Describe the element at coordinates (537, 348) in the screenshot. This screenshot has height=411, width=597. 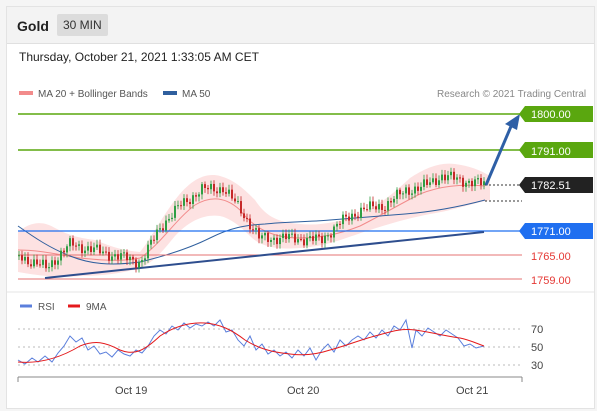
I see `rsi-tick-50: 50` at that location.